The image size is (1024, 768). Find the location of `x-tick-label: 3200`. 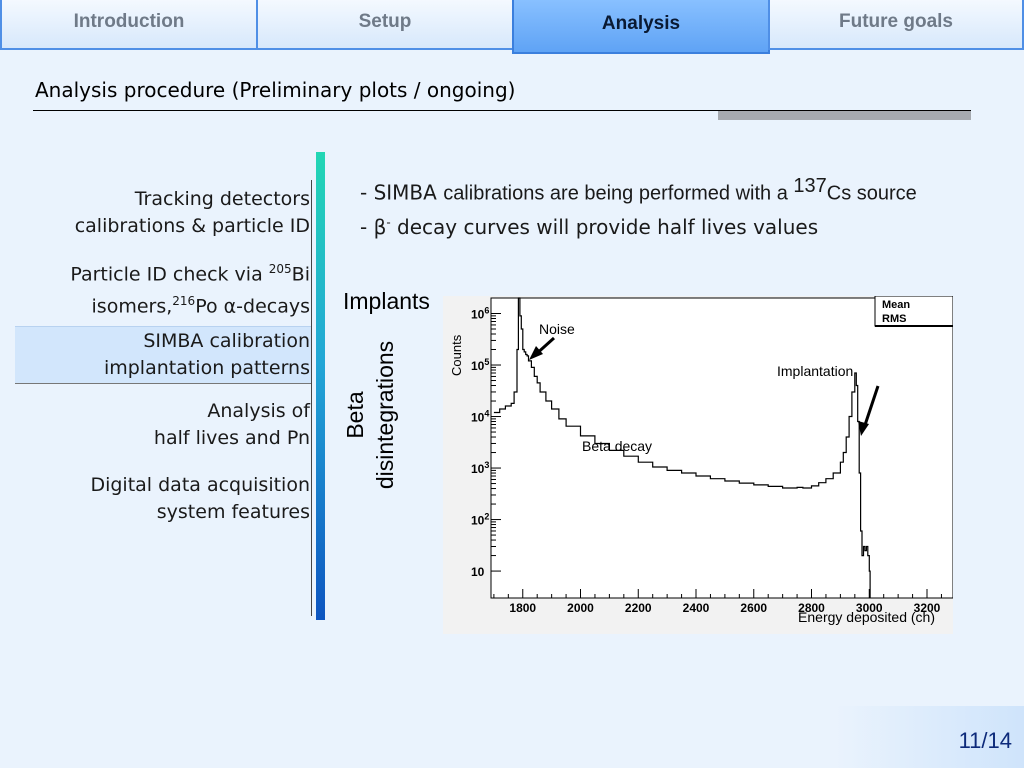

x-tick-label: 3200 is located at coordinates (927, 608).